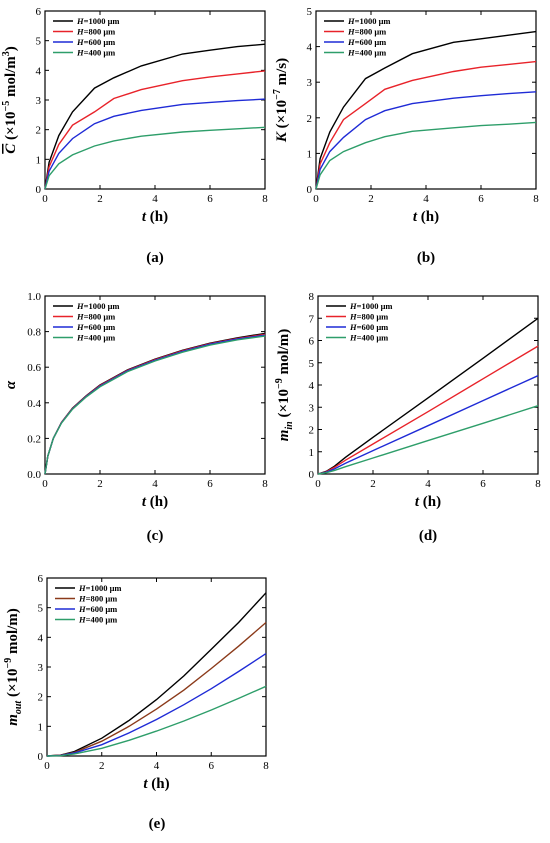 This screenshot has height=843, width=550. I want to click on panel-caption: (e), so click(157, 824).